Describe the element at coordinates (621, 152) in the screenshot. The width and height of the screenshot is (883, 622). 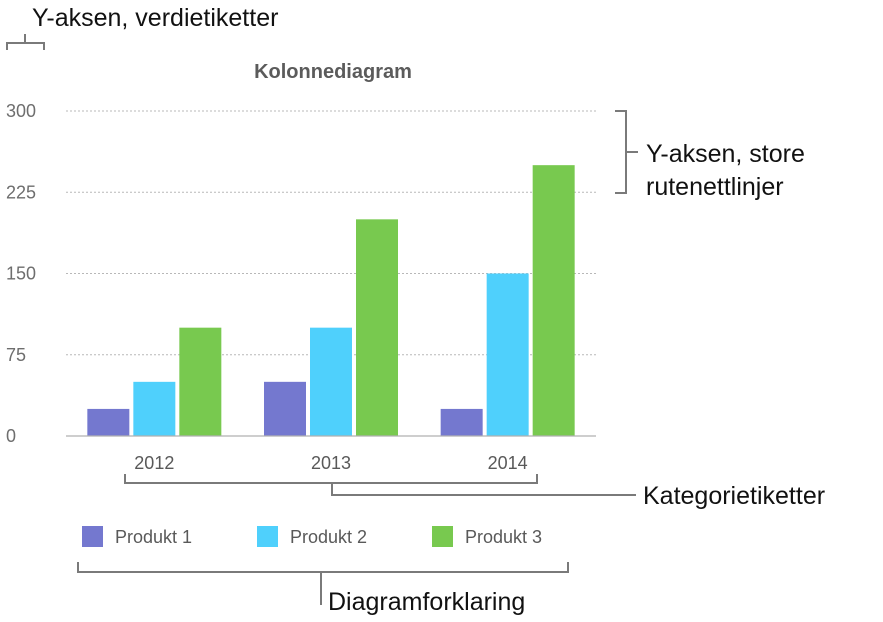
I see `gridlines-bracket` at that location.